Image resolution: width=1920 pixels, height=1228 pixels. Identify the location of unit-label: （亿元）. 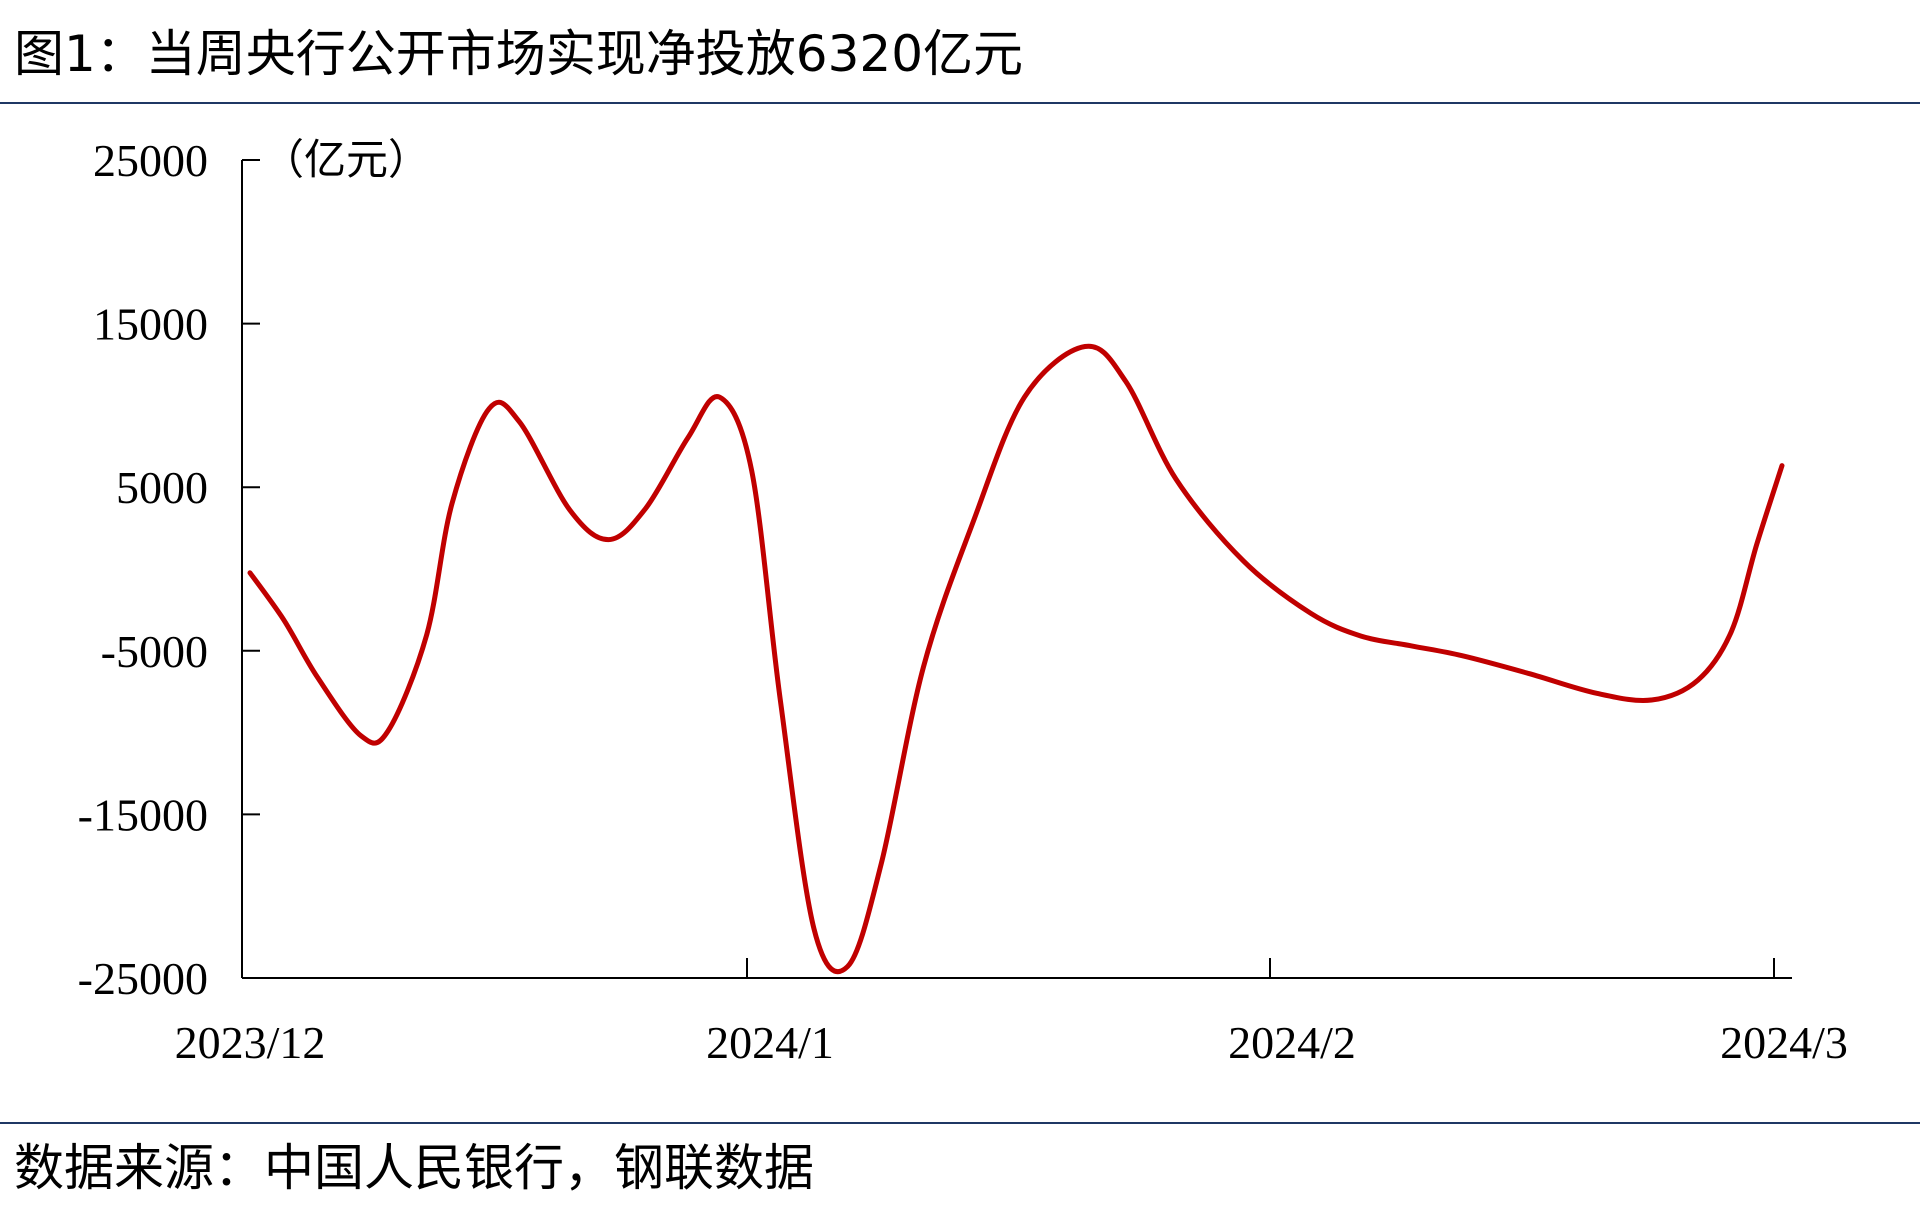
(346, 159).